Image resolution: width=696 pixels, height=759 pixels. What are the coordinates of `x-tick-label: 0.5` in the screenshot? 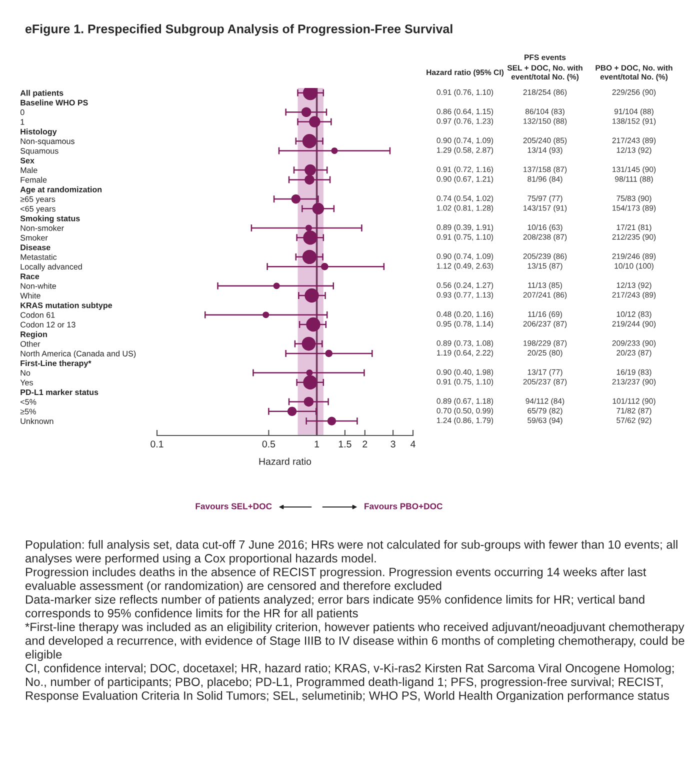 It's located at (269, 444).